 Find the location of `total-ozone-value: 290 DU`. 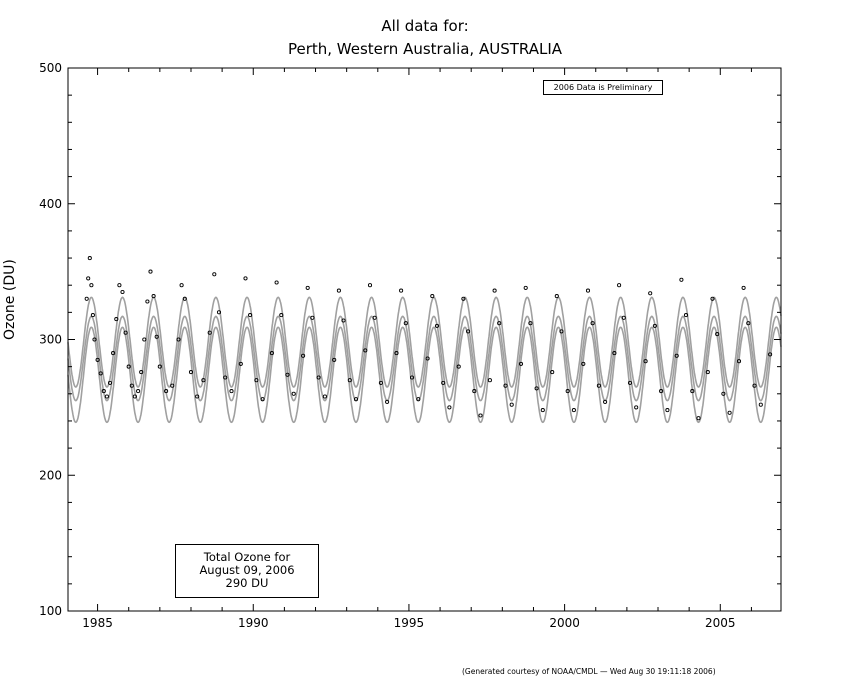

total-ozone-value: 290 DU is located at coordinates (247, 583).